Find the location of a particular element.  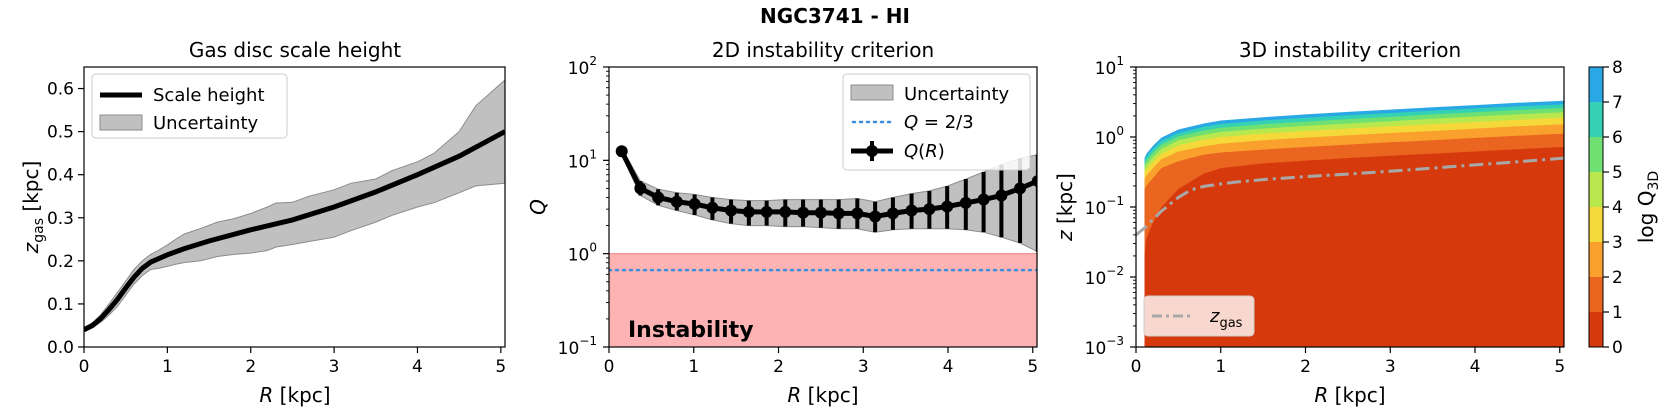

p2-xtick-label-1: 1 is located at coordinates (693, 367).